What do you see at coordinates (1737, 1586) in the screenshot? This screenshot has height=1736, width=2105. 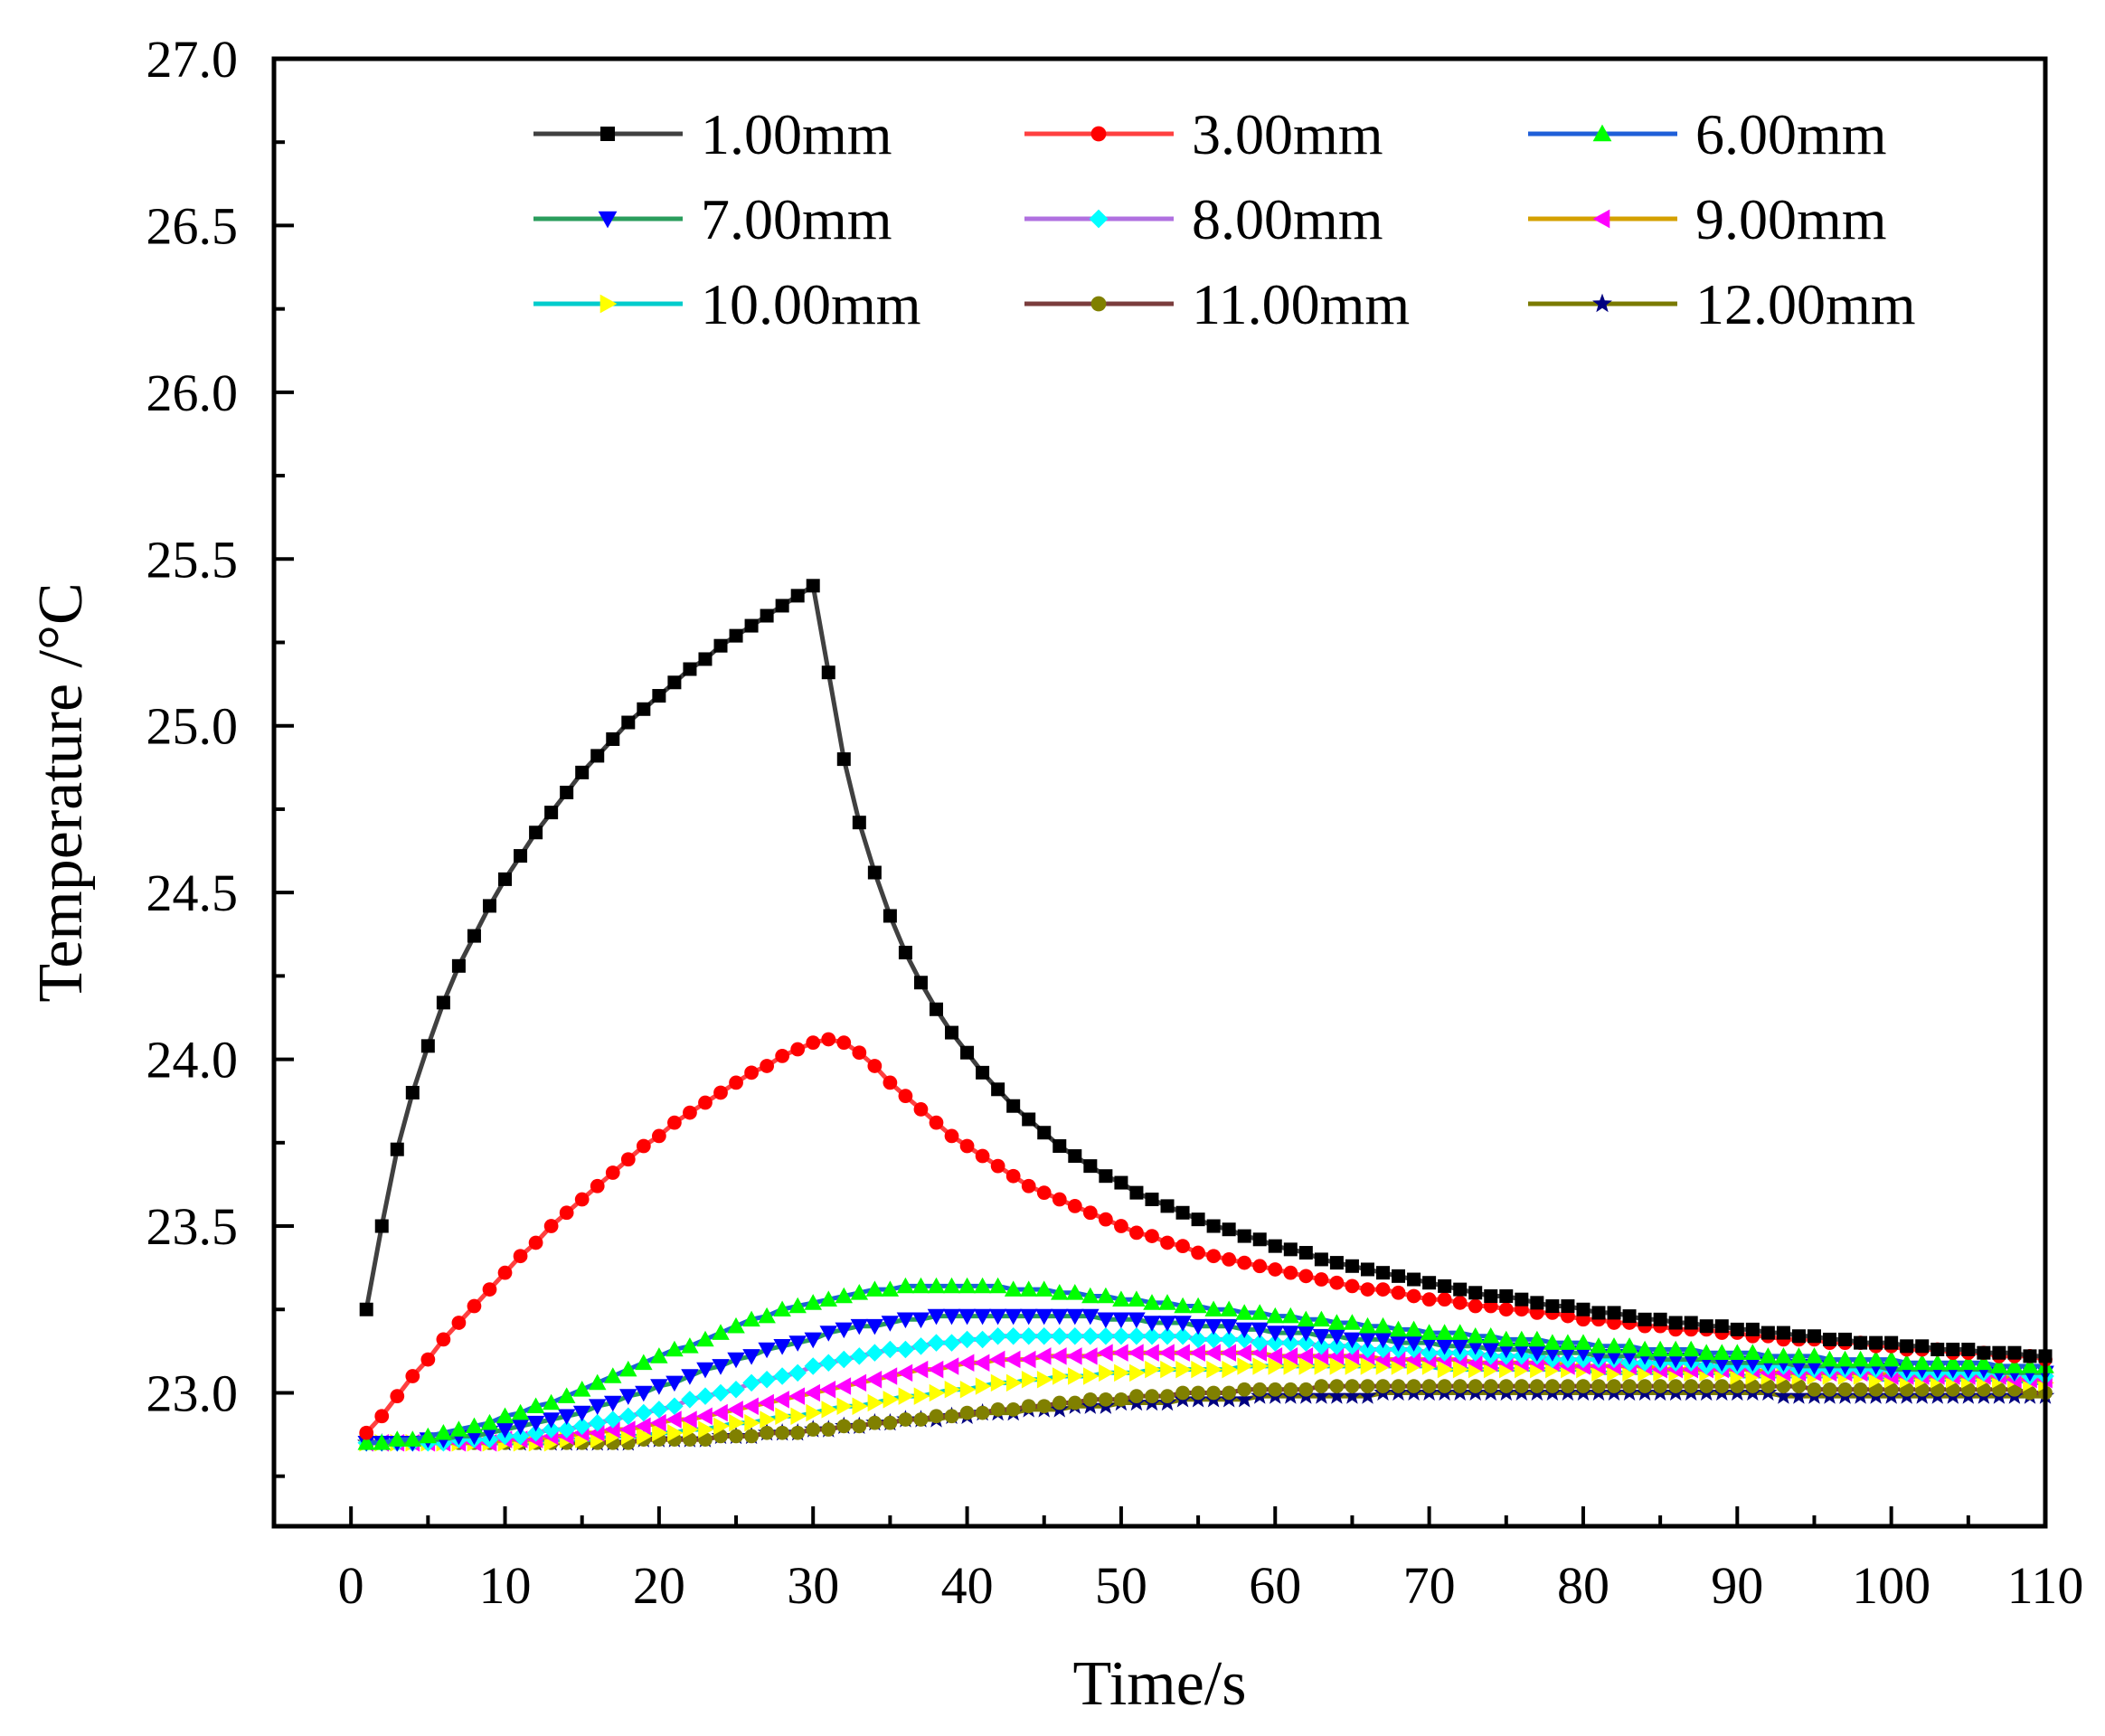 I see `x-tick-label: 90` at bounding box center [1737, 1586].